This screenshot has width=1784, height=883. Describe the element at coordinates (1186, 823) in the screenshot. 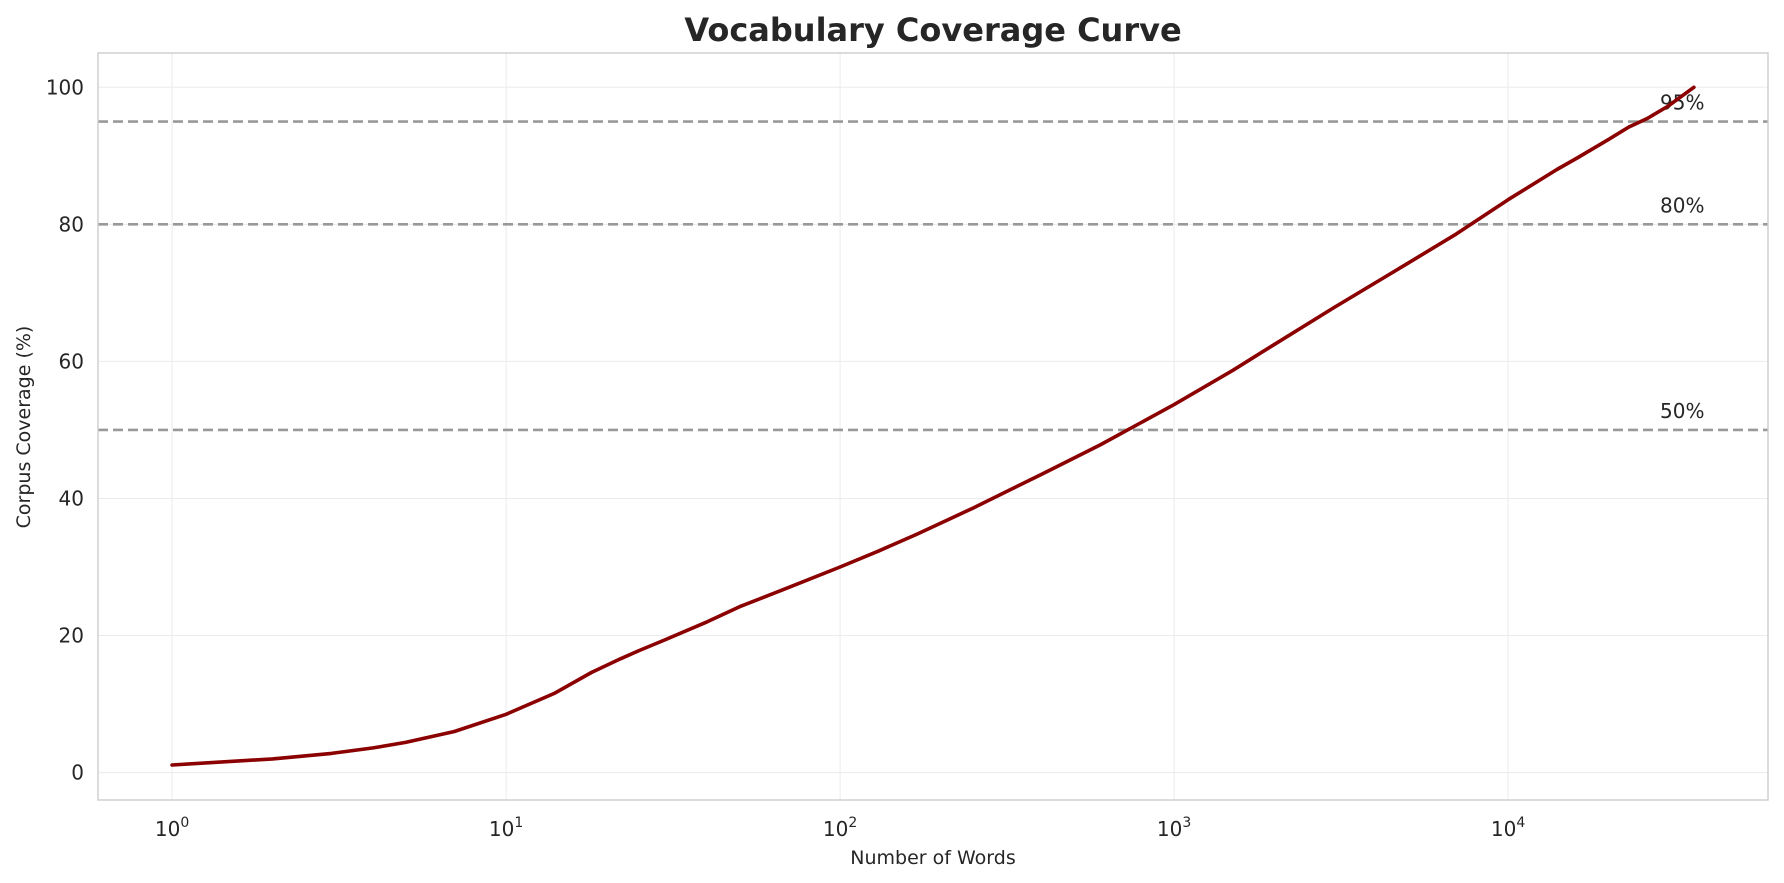

I see `x-tick-exponent: 3` at that location.